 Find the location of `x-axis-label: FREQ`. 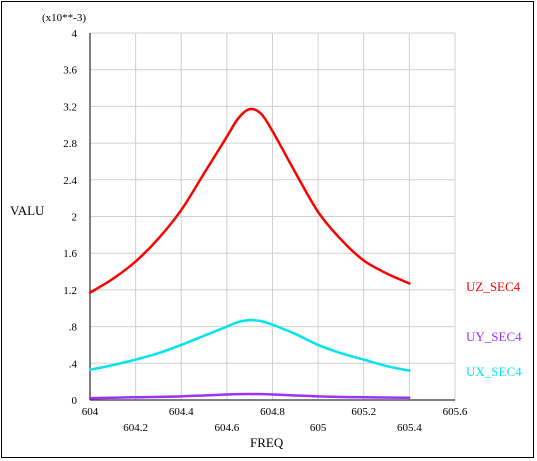

x-axis-label: FREQ is located at coordinates (267, 442).